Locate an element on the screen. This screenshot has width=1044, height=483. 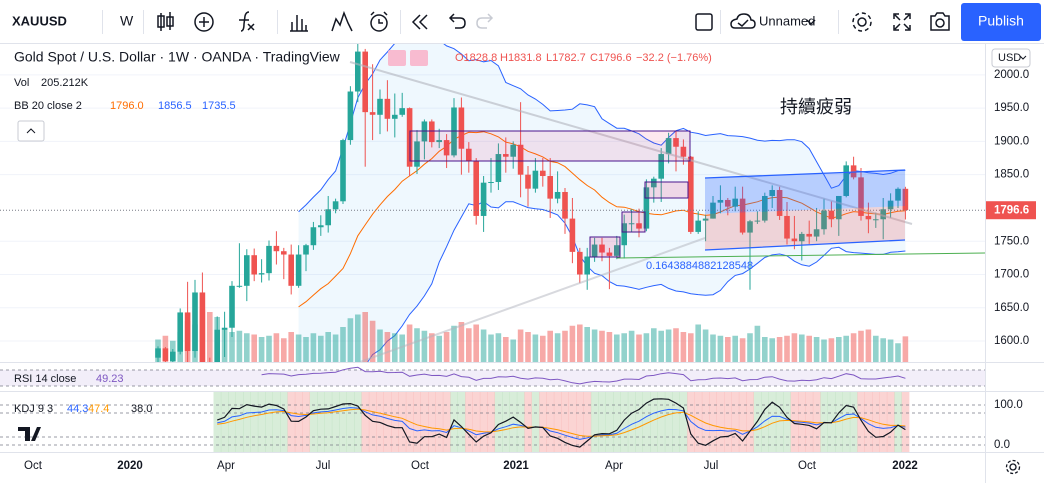
publish-label: Publish is located at coordinates (1001, 21).